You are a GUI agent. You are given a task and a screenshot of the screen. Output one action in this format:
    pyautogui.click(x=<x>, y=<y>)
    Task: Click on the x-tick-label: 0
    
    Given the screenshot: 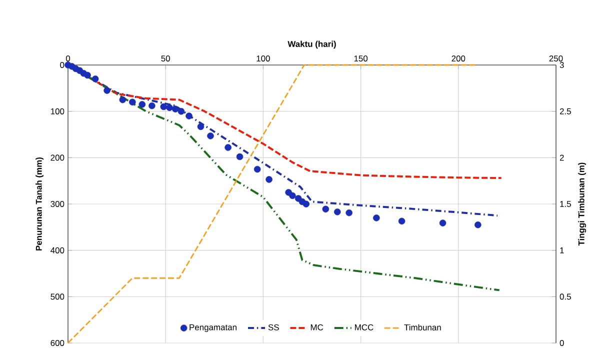 What is the action you would take?
    pyautogui.click(x=68, y=59)
    